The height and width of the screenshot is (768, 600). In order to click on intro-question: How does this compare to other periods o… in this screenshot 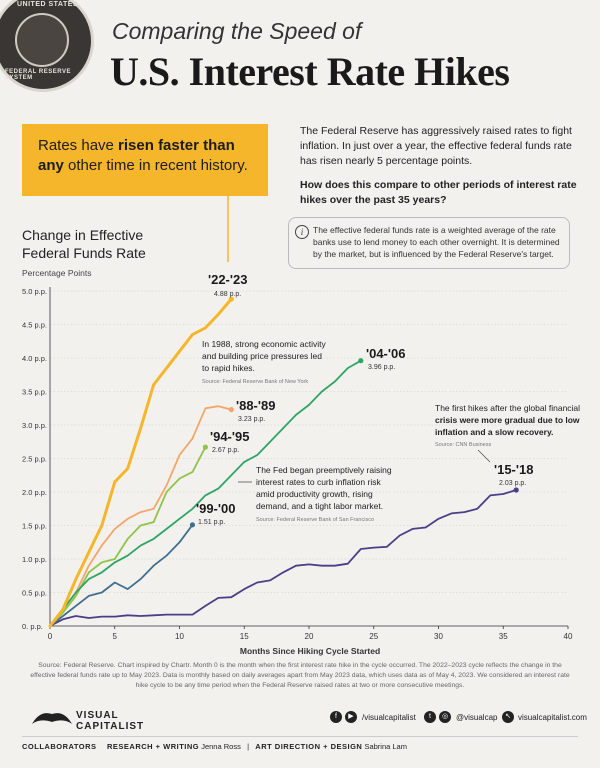, I will do `click(438, 192)`.